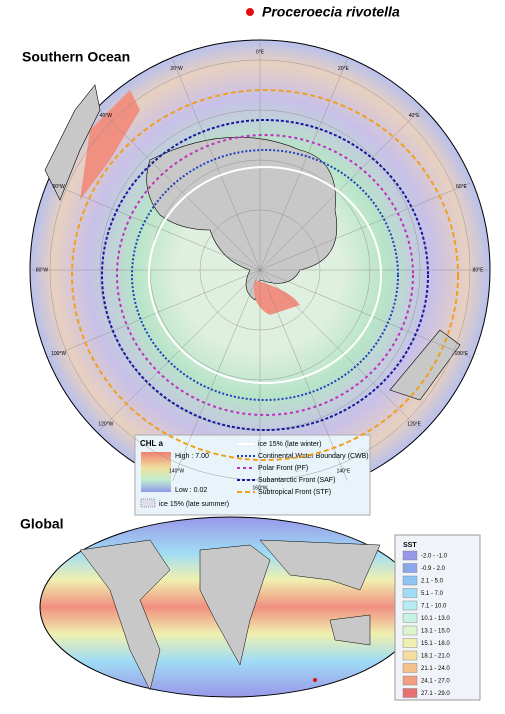 The height and width of the screenshot is (714, 505). I want to click on legend-text: Low : 0.02, so click(191, 490).